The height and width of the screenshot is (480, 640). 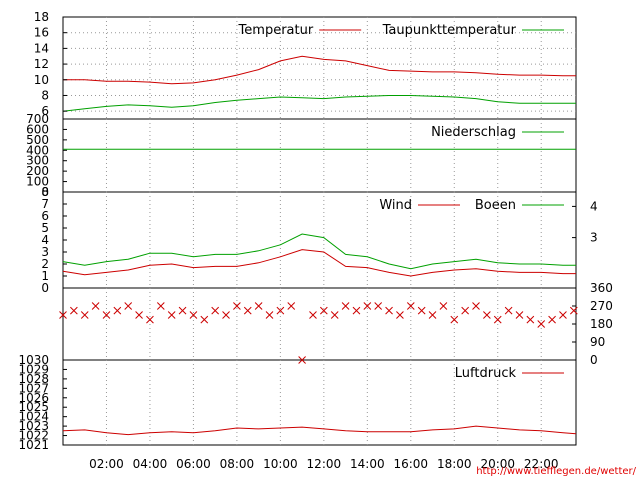 What do you see at coordinates (601, 288) in the screenshot?
I see `y-tick-label-right: 360` at bounding box center [601, 288].